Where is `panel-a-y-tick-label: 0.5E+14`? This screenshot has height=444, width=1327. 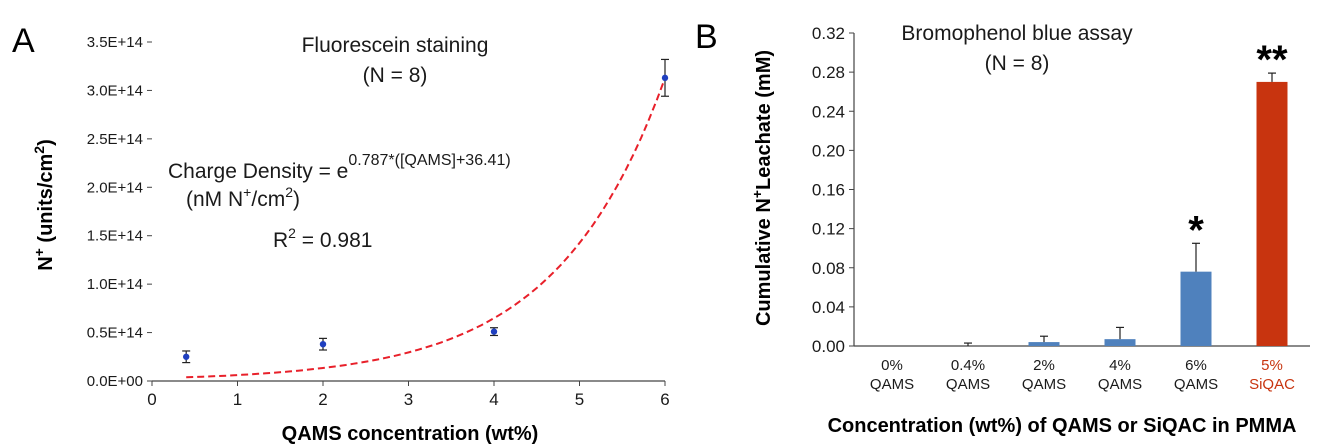
panel-a-y-tick-label: 0.5E+14 is located at coordinates (115, 333).